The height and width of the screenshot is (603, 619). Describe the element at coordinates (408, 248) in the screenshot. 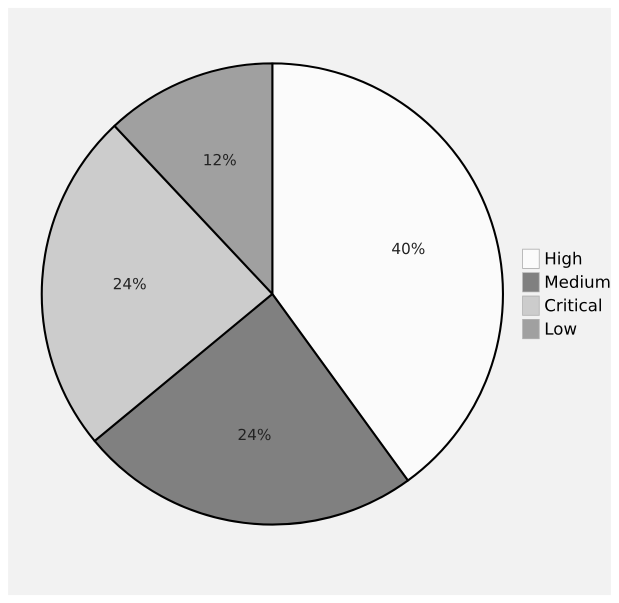

I see `data-label: 40%` at that location.